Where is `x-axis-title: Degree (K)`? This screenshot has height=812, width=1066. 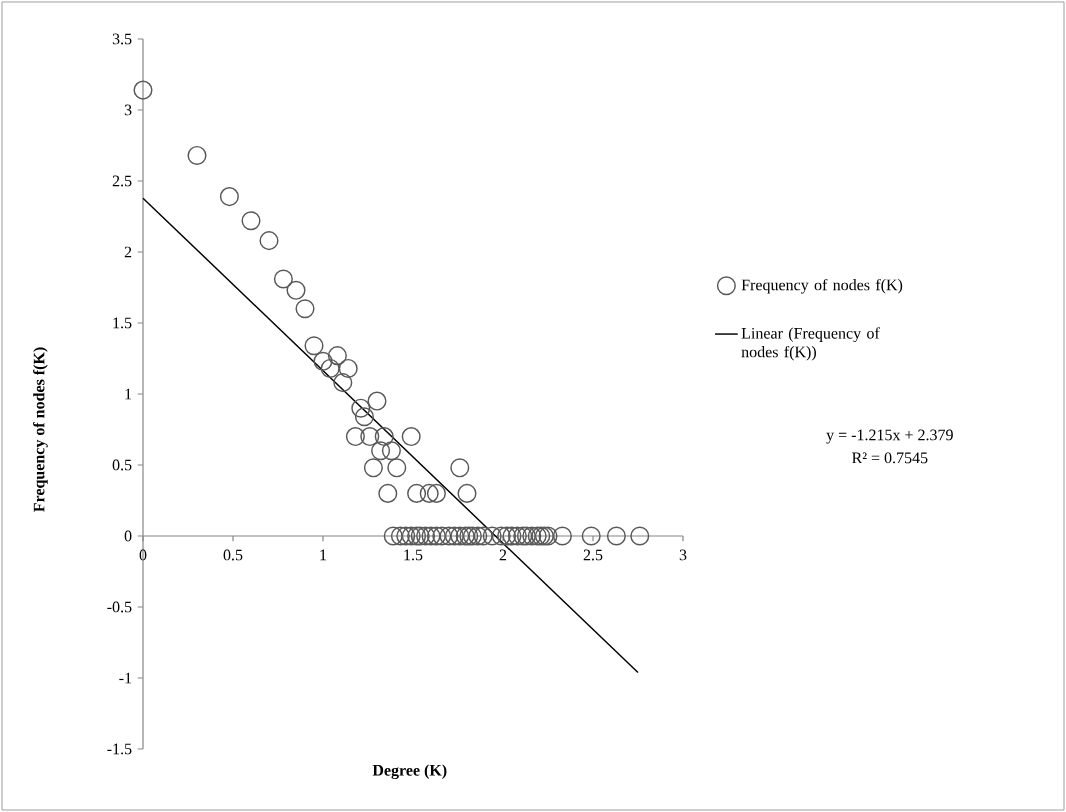
x-axis-title: Degree (K) is located at coordinates (409, 772).